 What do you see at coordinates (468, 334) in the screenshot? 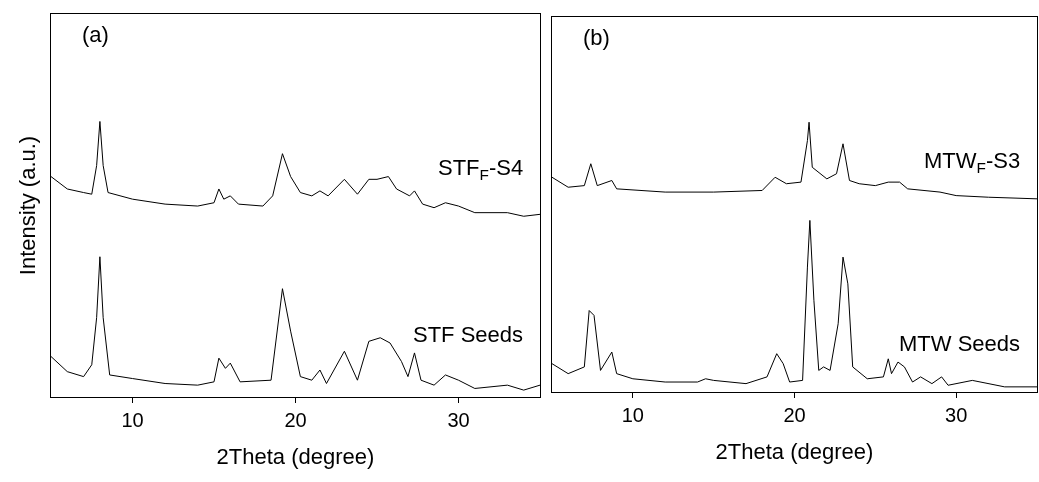
I see `series-label: STF Seeds` at bounding box center [468, 334].